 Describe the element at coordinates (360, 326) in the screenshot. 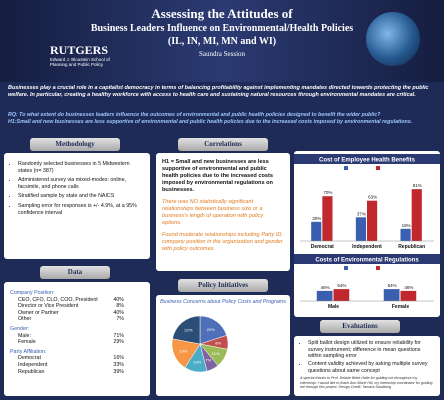

I see `heading: Evaluations` at that location.